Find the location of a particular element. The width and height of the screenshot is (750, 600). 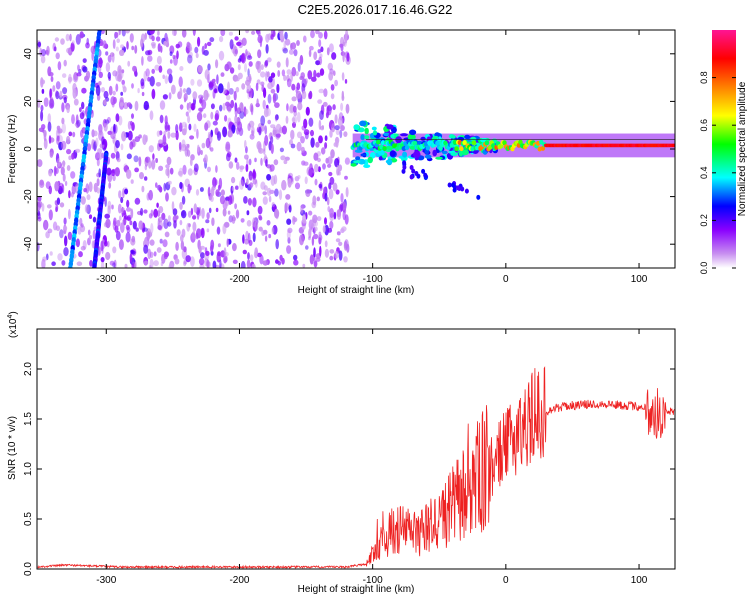

scale-prefix: (x10 is located at coordinates (13, 328).